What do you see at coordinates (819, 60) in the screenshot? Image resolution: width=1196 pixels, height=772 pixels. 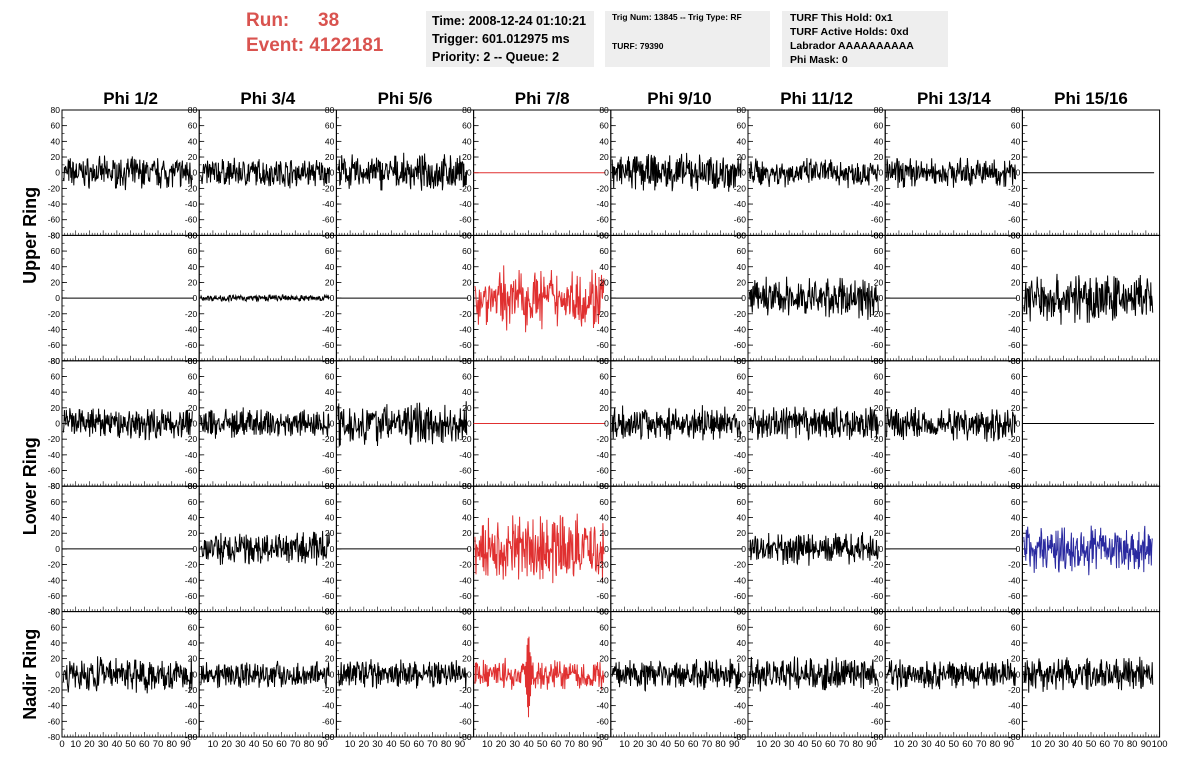 I see `phi-mask-text: Phi Mask: 0` at bounding box center [819, 60].